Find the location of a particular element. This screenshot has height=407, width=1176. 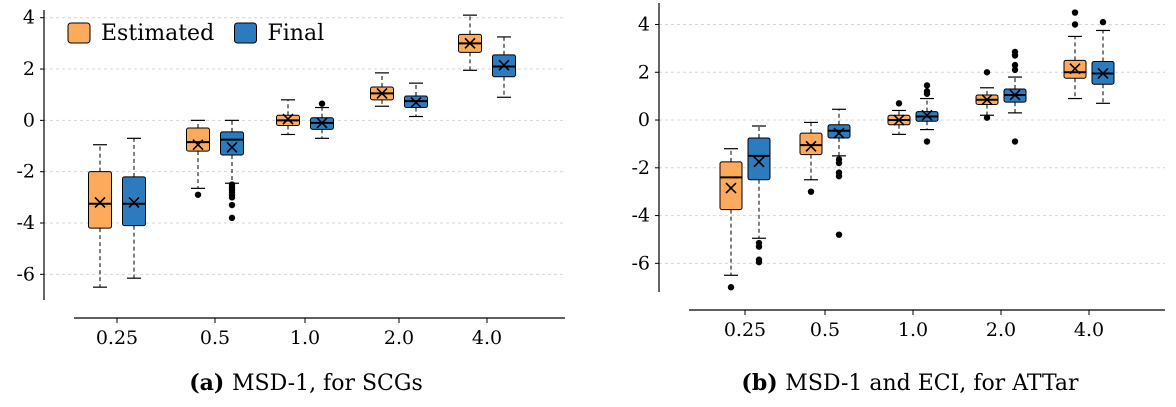

caption-text: MSD-1 and ECI, for ATTar is located at coordinates (932, 383).